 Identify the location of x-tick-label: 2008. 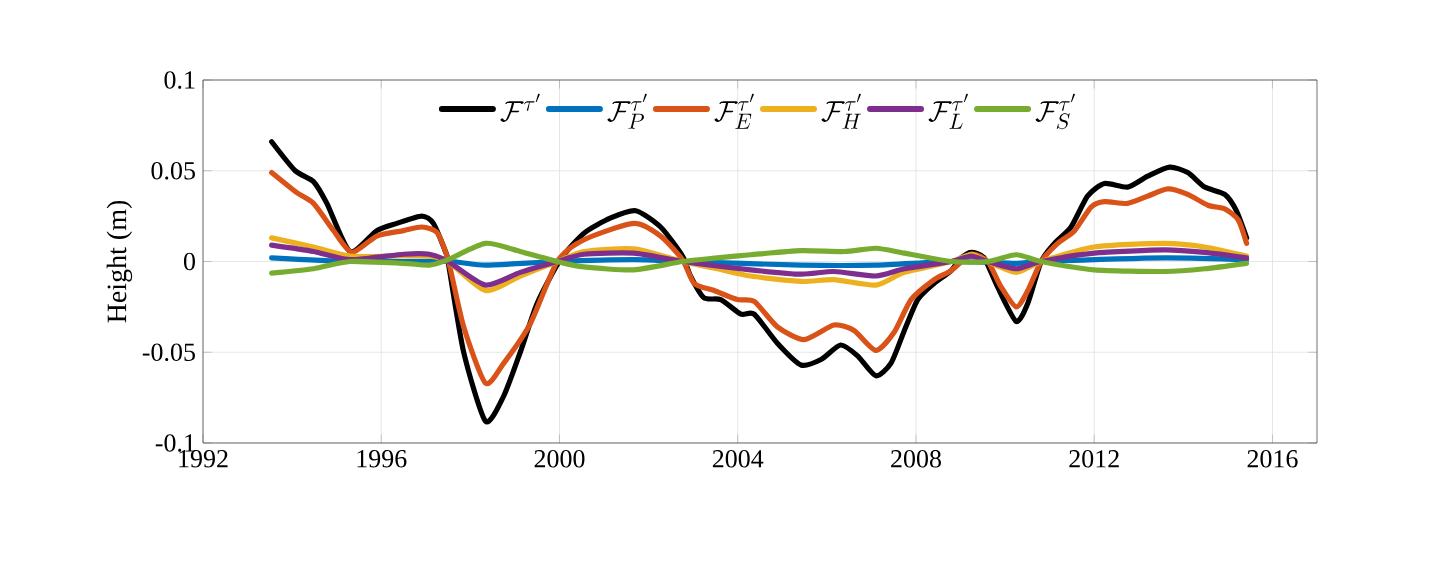
(916, 459).